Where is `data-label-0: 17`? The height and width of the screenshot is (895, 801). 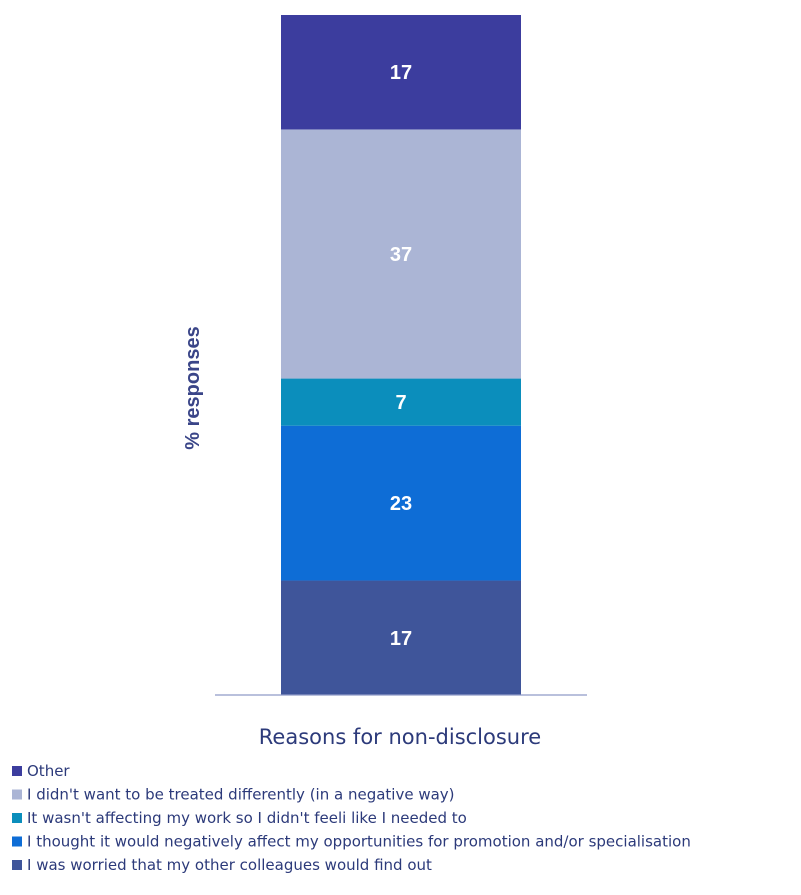
data-label-0: 17 is located at coordinates (401, 639).